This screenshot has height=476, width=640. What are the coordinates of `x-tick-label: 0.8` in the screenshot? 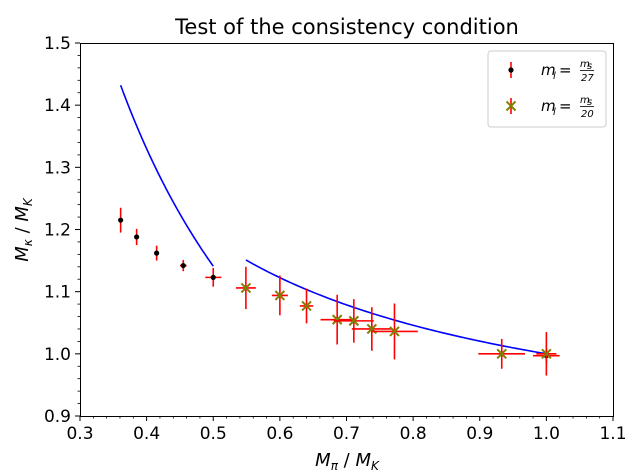 It's located at (413, 434).